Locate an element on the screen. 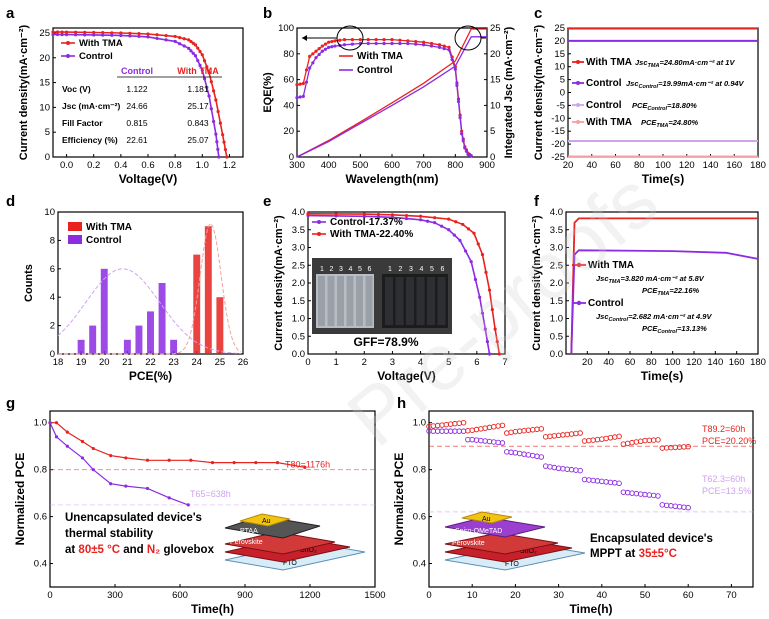 The image size is (769, 619). x-tick-label: 7 is located at coordinates (504, 362).